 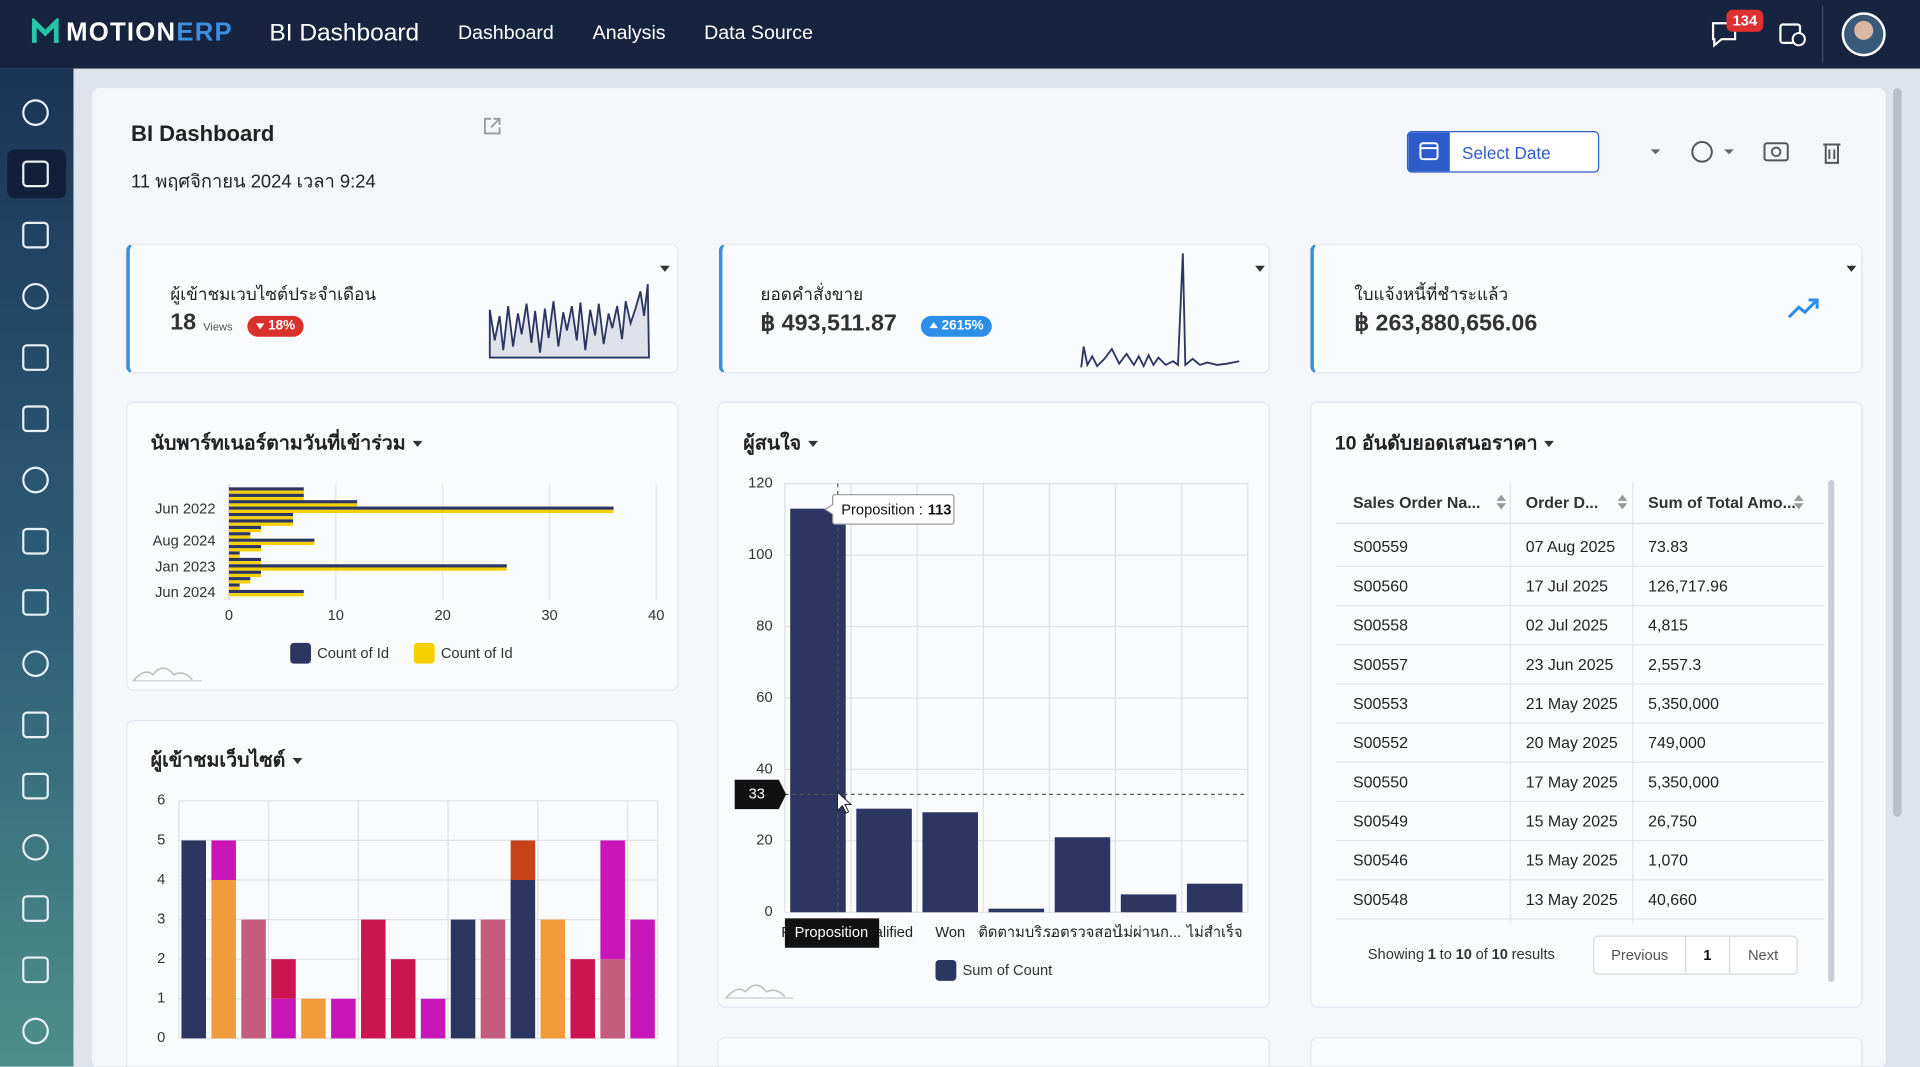 What do you see at coordinates (1668, 546) in the screenshot?
I see `table-cell: 73.83` at bounding box center [1668, 546].